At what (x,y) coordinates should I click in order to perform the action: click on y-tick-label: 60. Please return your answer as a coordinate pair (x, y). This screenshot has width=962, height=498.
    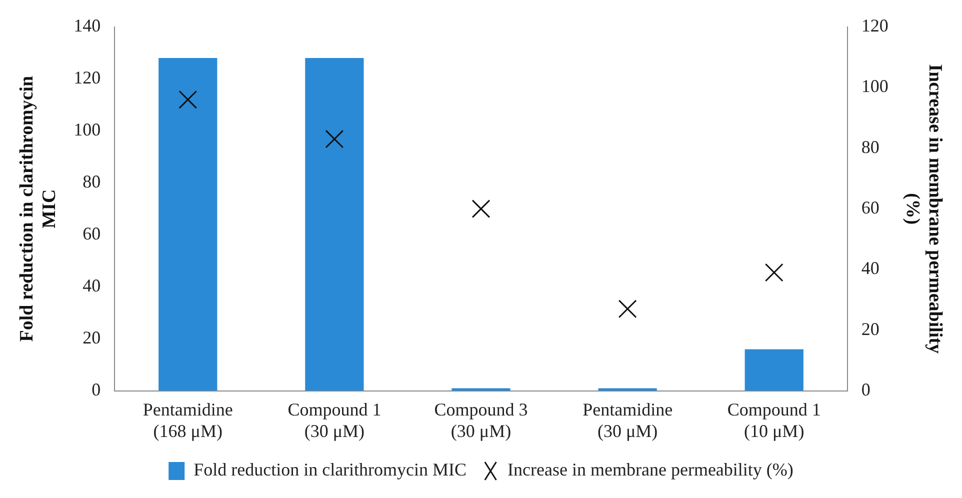
    Looking at the image, I should click on (91, 234).